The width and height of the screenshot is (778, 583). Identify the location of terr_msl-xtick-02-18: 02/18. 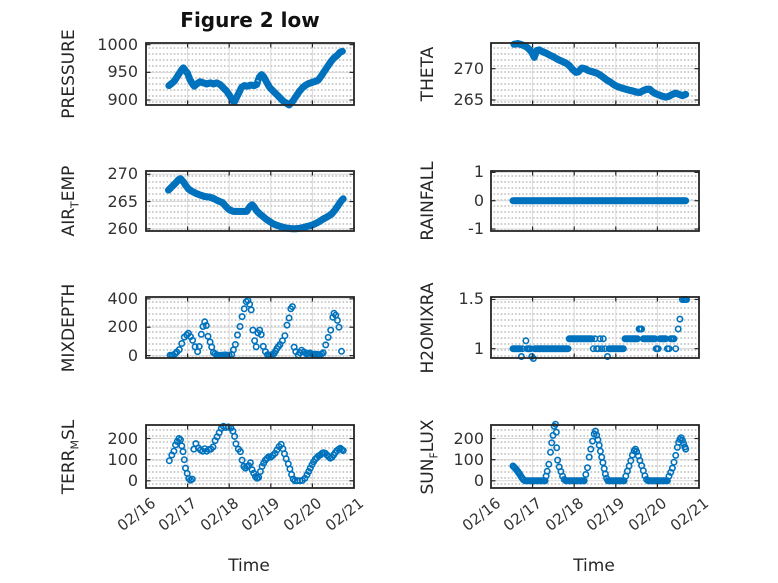
(219, 514).